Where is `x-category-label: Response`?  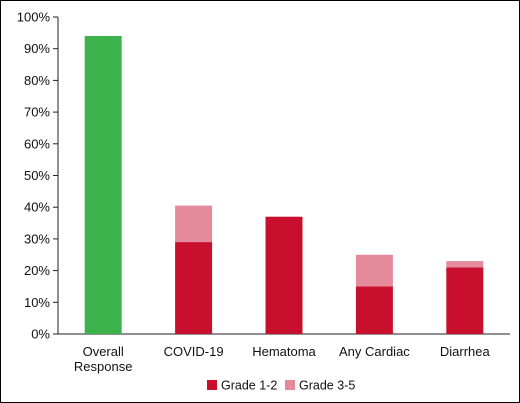
x-category-label: Response is located at coordinates (103, 366).